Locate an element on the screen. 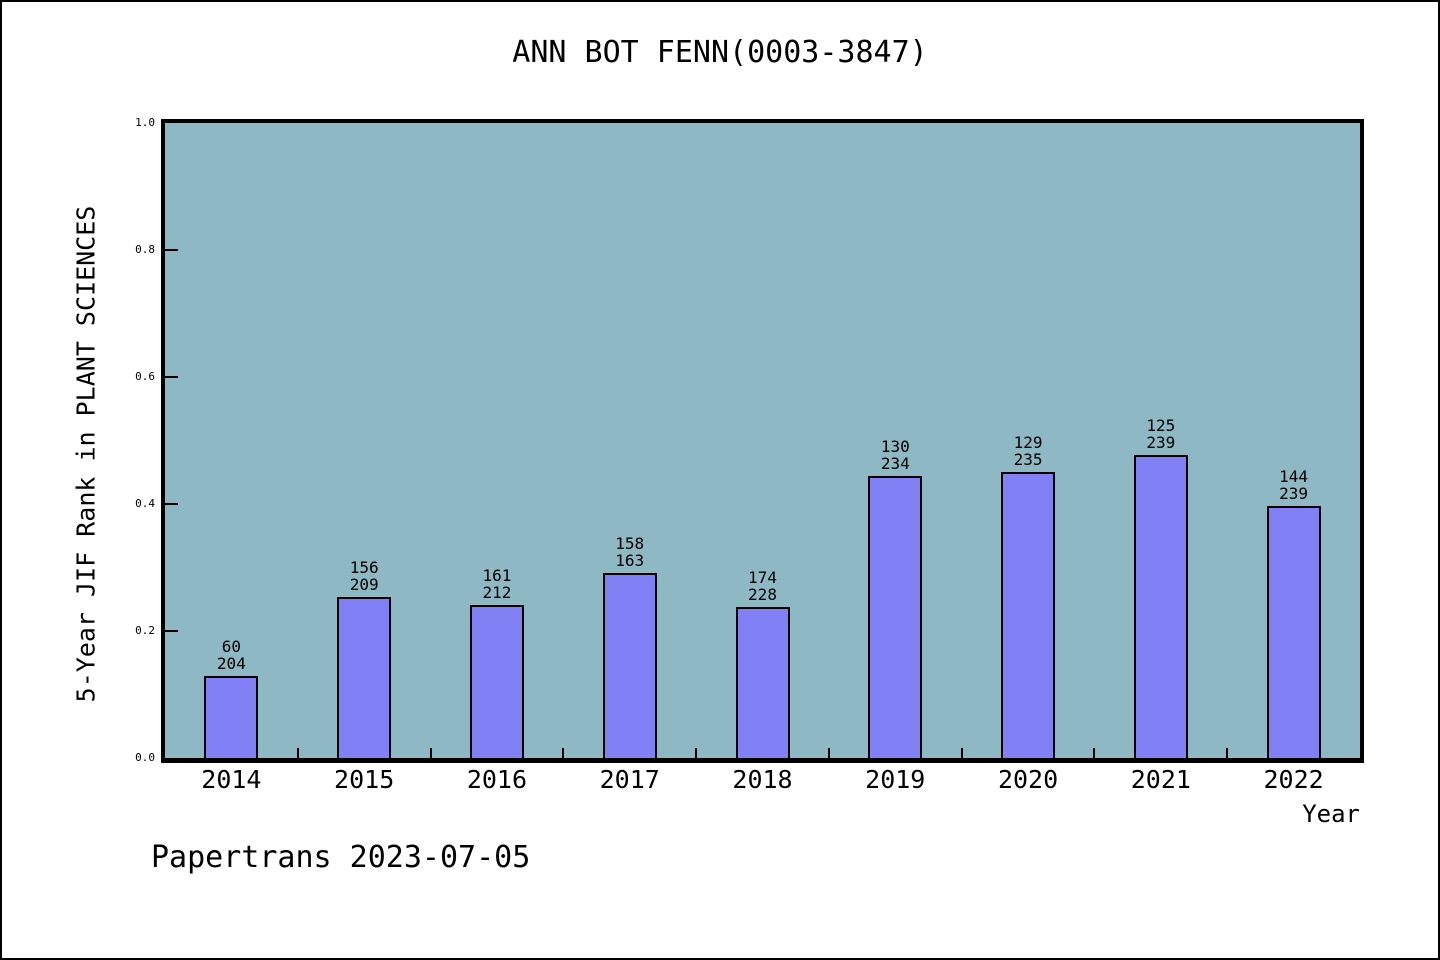 Image resolution: width=1440 pixels, height=960 pixels. bar-value-label-2018: 174 228 is located at coordinates (763, 586).